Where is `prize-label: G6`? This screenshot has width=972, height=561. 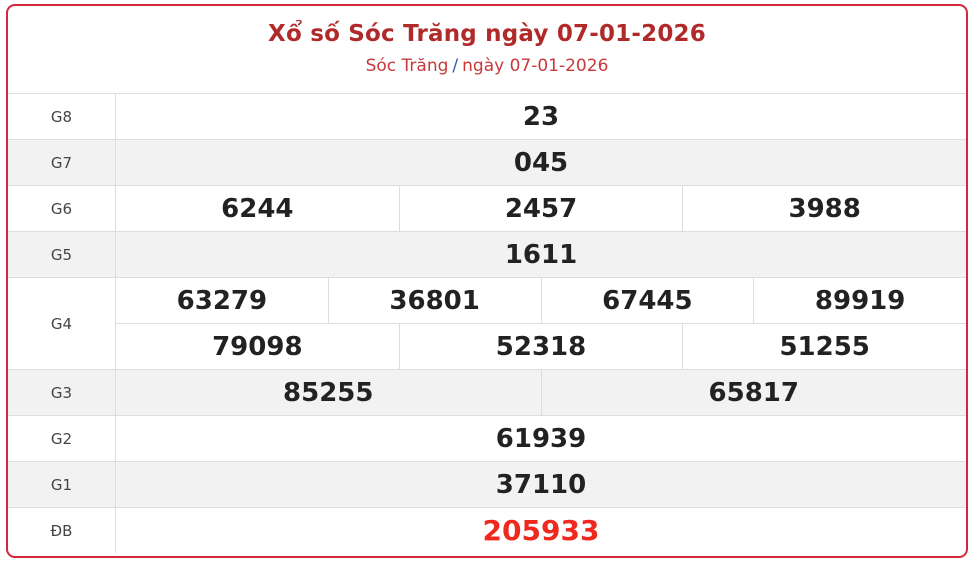 prize-label: G6 is located at coordinates (62, 208).